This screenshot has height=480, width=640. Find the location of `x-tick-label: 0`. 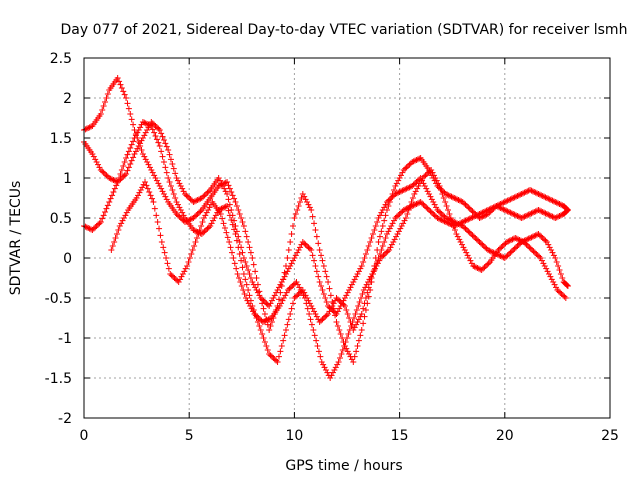

x-tick-label: 0 is located at coordinates (84, 436).